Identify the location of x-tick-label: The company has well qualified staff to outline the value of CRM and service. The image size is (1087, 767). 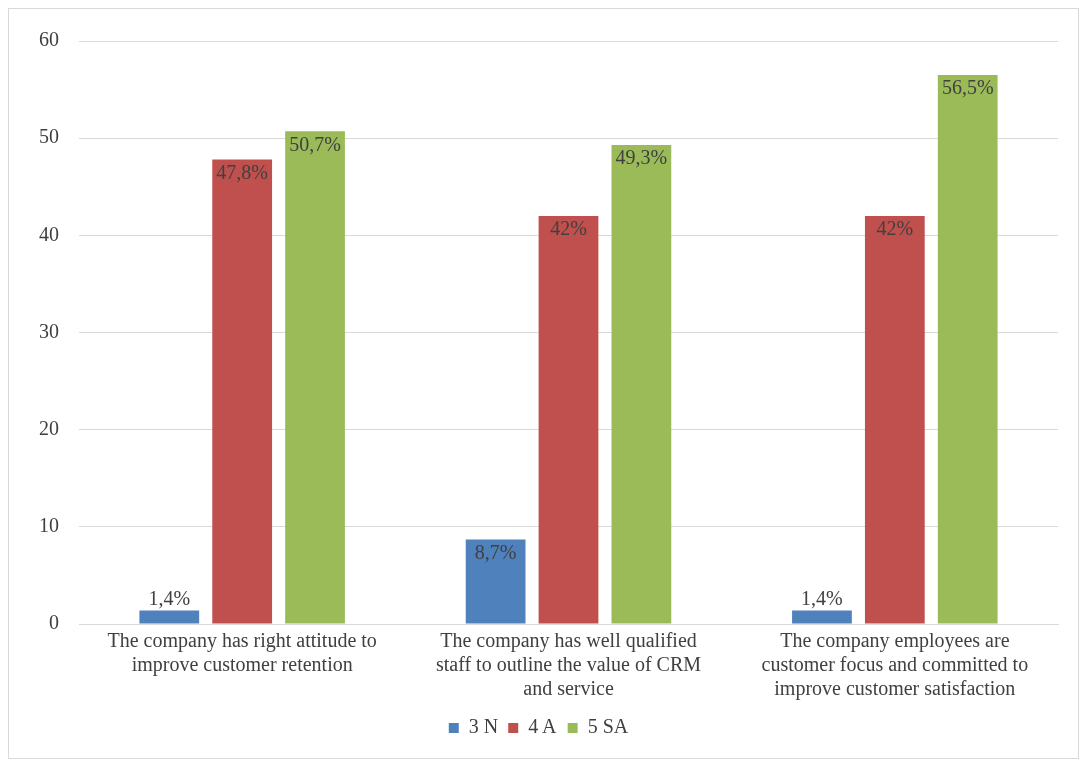
(568, 664).